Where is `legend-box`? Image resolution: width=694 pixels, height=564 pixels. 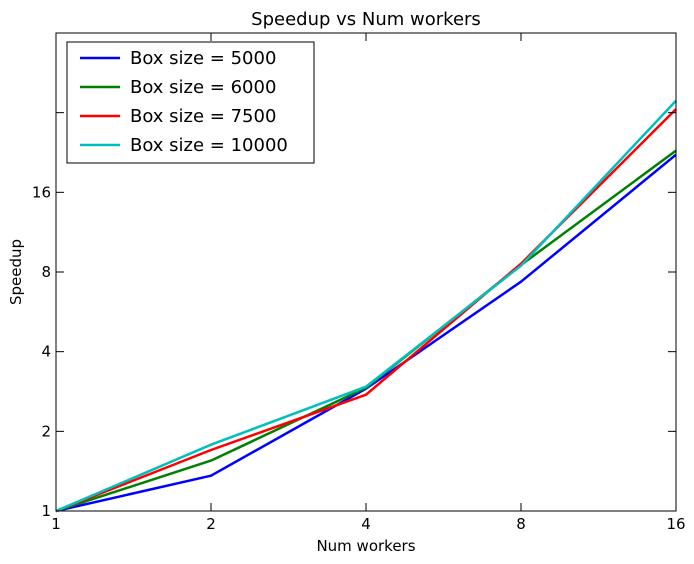
legend-box is located at coordinates (190, 102).